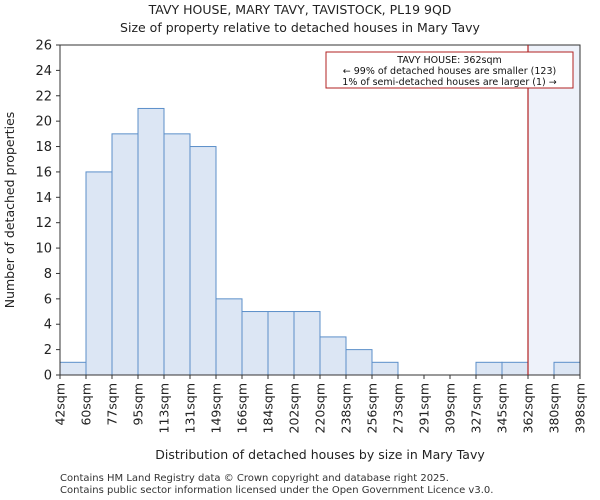  I want to click on x-tick-label: 184sqm, so click(268, 408).